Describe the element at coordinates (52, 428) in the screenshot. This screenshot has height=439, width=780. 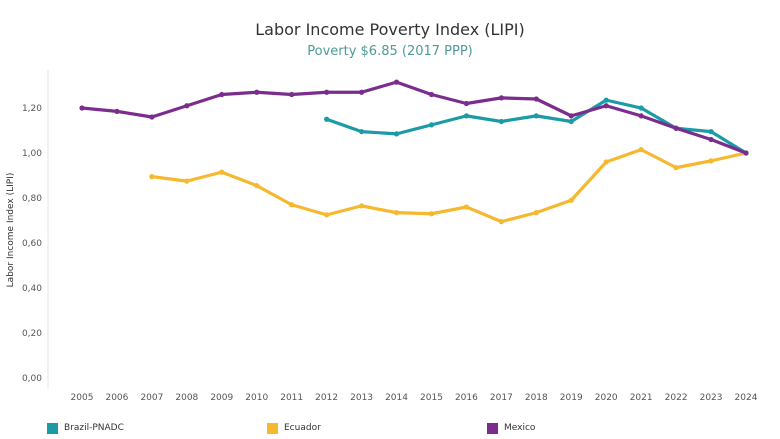
I see `legend-swatch-brazil` at that location.